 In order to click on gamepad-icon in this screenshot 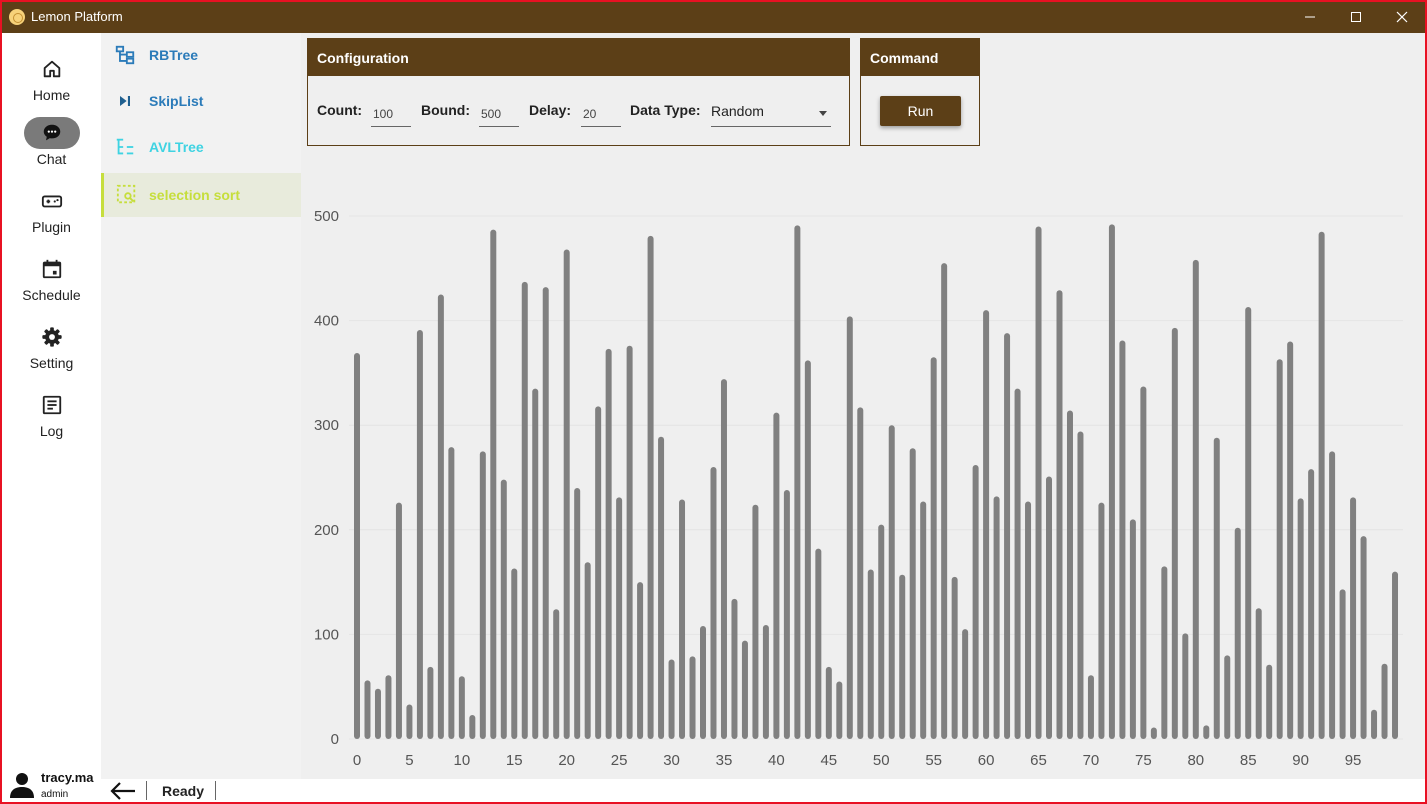, I will do `click(52, 201)`.